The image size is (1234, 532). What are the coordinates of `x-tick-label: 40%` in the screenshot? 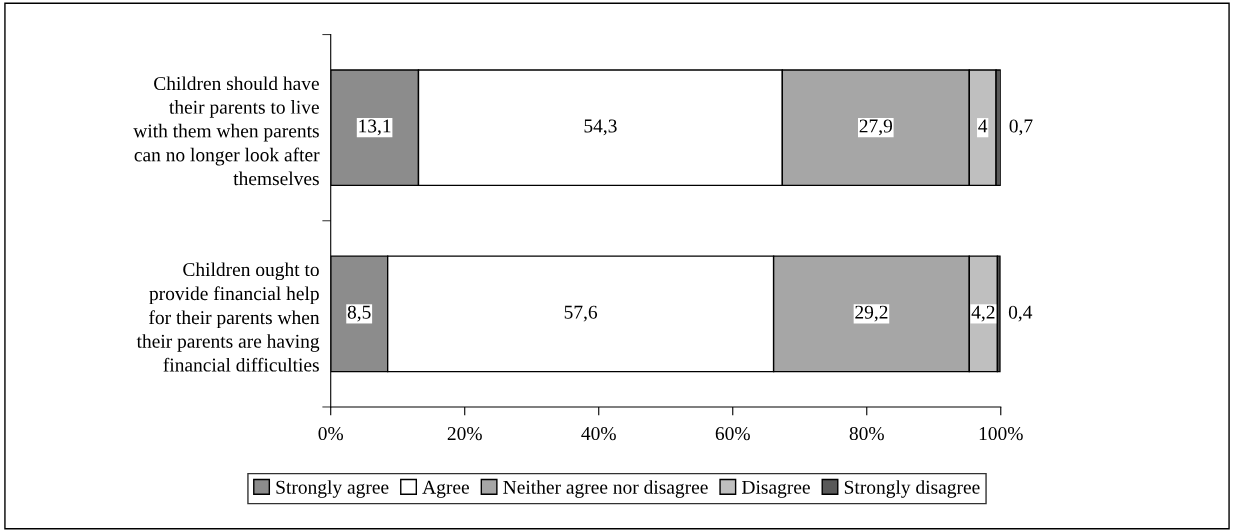 It's located at (598, 433).